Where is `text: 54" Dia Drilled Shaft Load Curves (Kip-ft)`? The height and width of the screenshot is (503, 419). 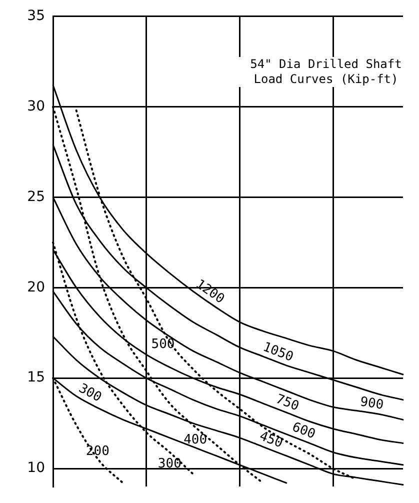 text: 54" Dia Drilled Shaft Load Curves (Kip-ft) is located at coordinates (326, 72).